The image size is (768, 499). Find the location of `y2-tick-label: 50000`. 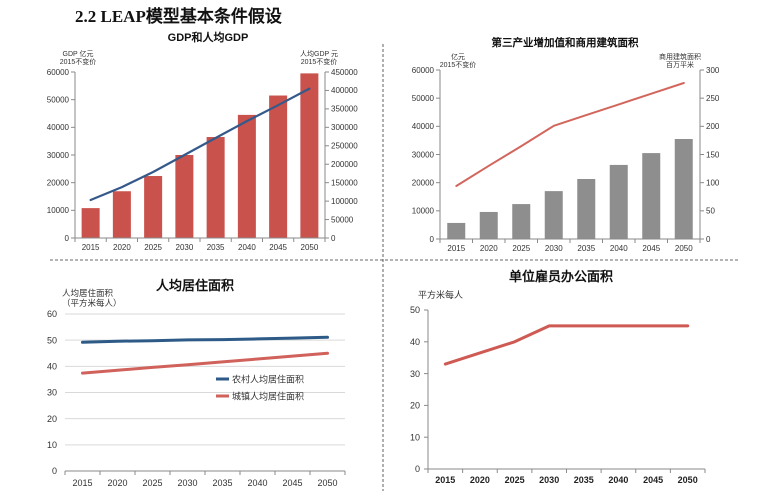

y2-tick-label: 50000 is located at coordinates (342, 219).